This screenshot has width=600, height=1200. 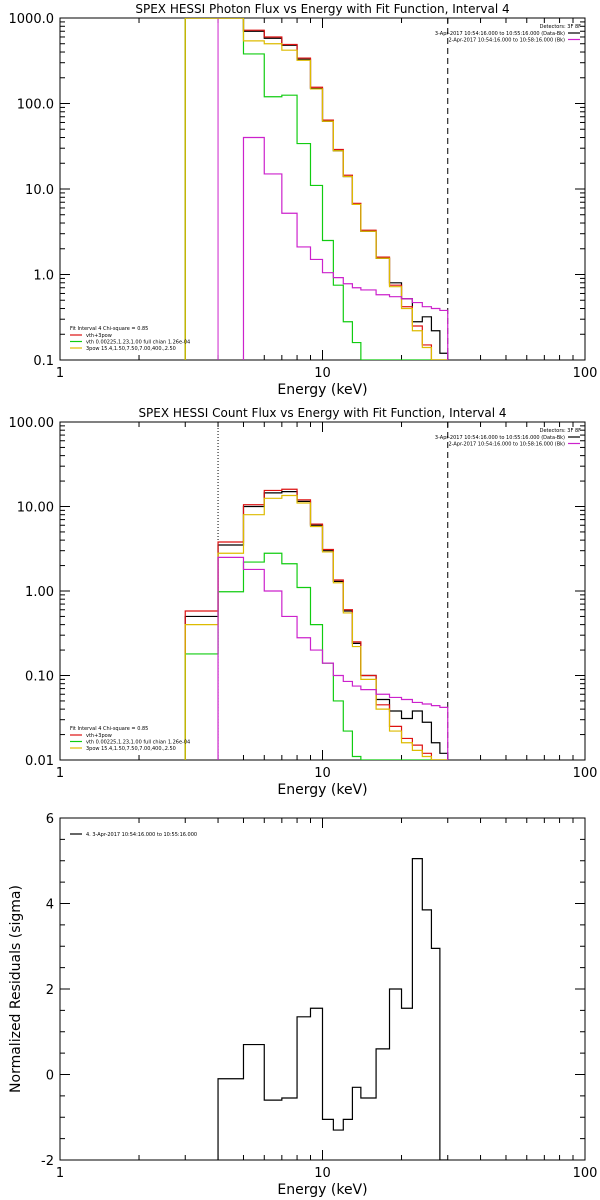 What do you see at coordinates (35, 508) in the screenshot?
I see `y-tick-label: 10.00` at bounding box center [35, 508].